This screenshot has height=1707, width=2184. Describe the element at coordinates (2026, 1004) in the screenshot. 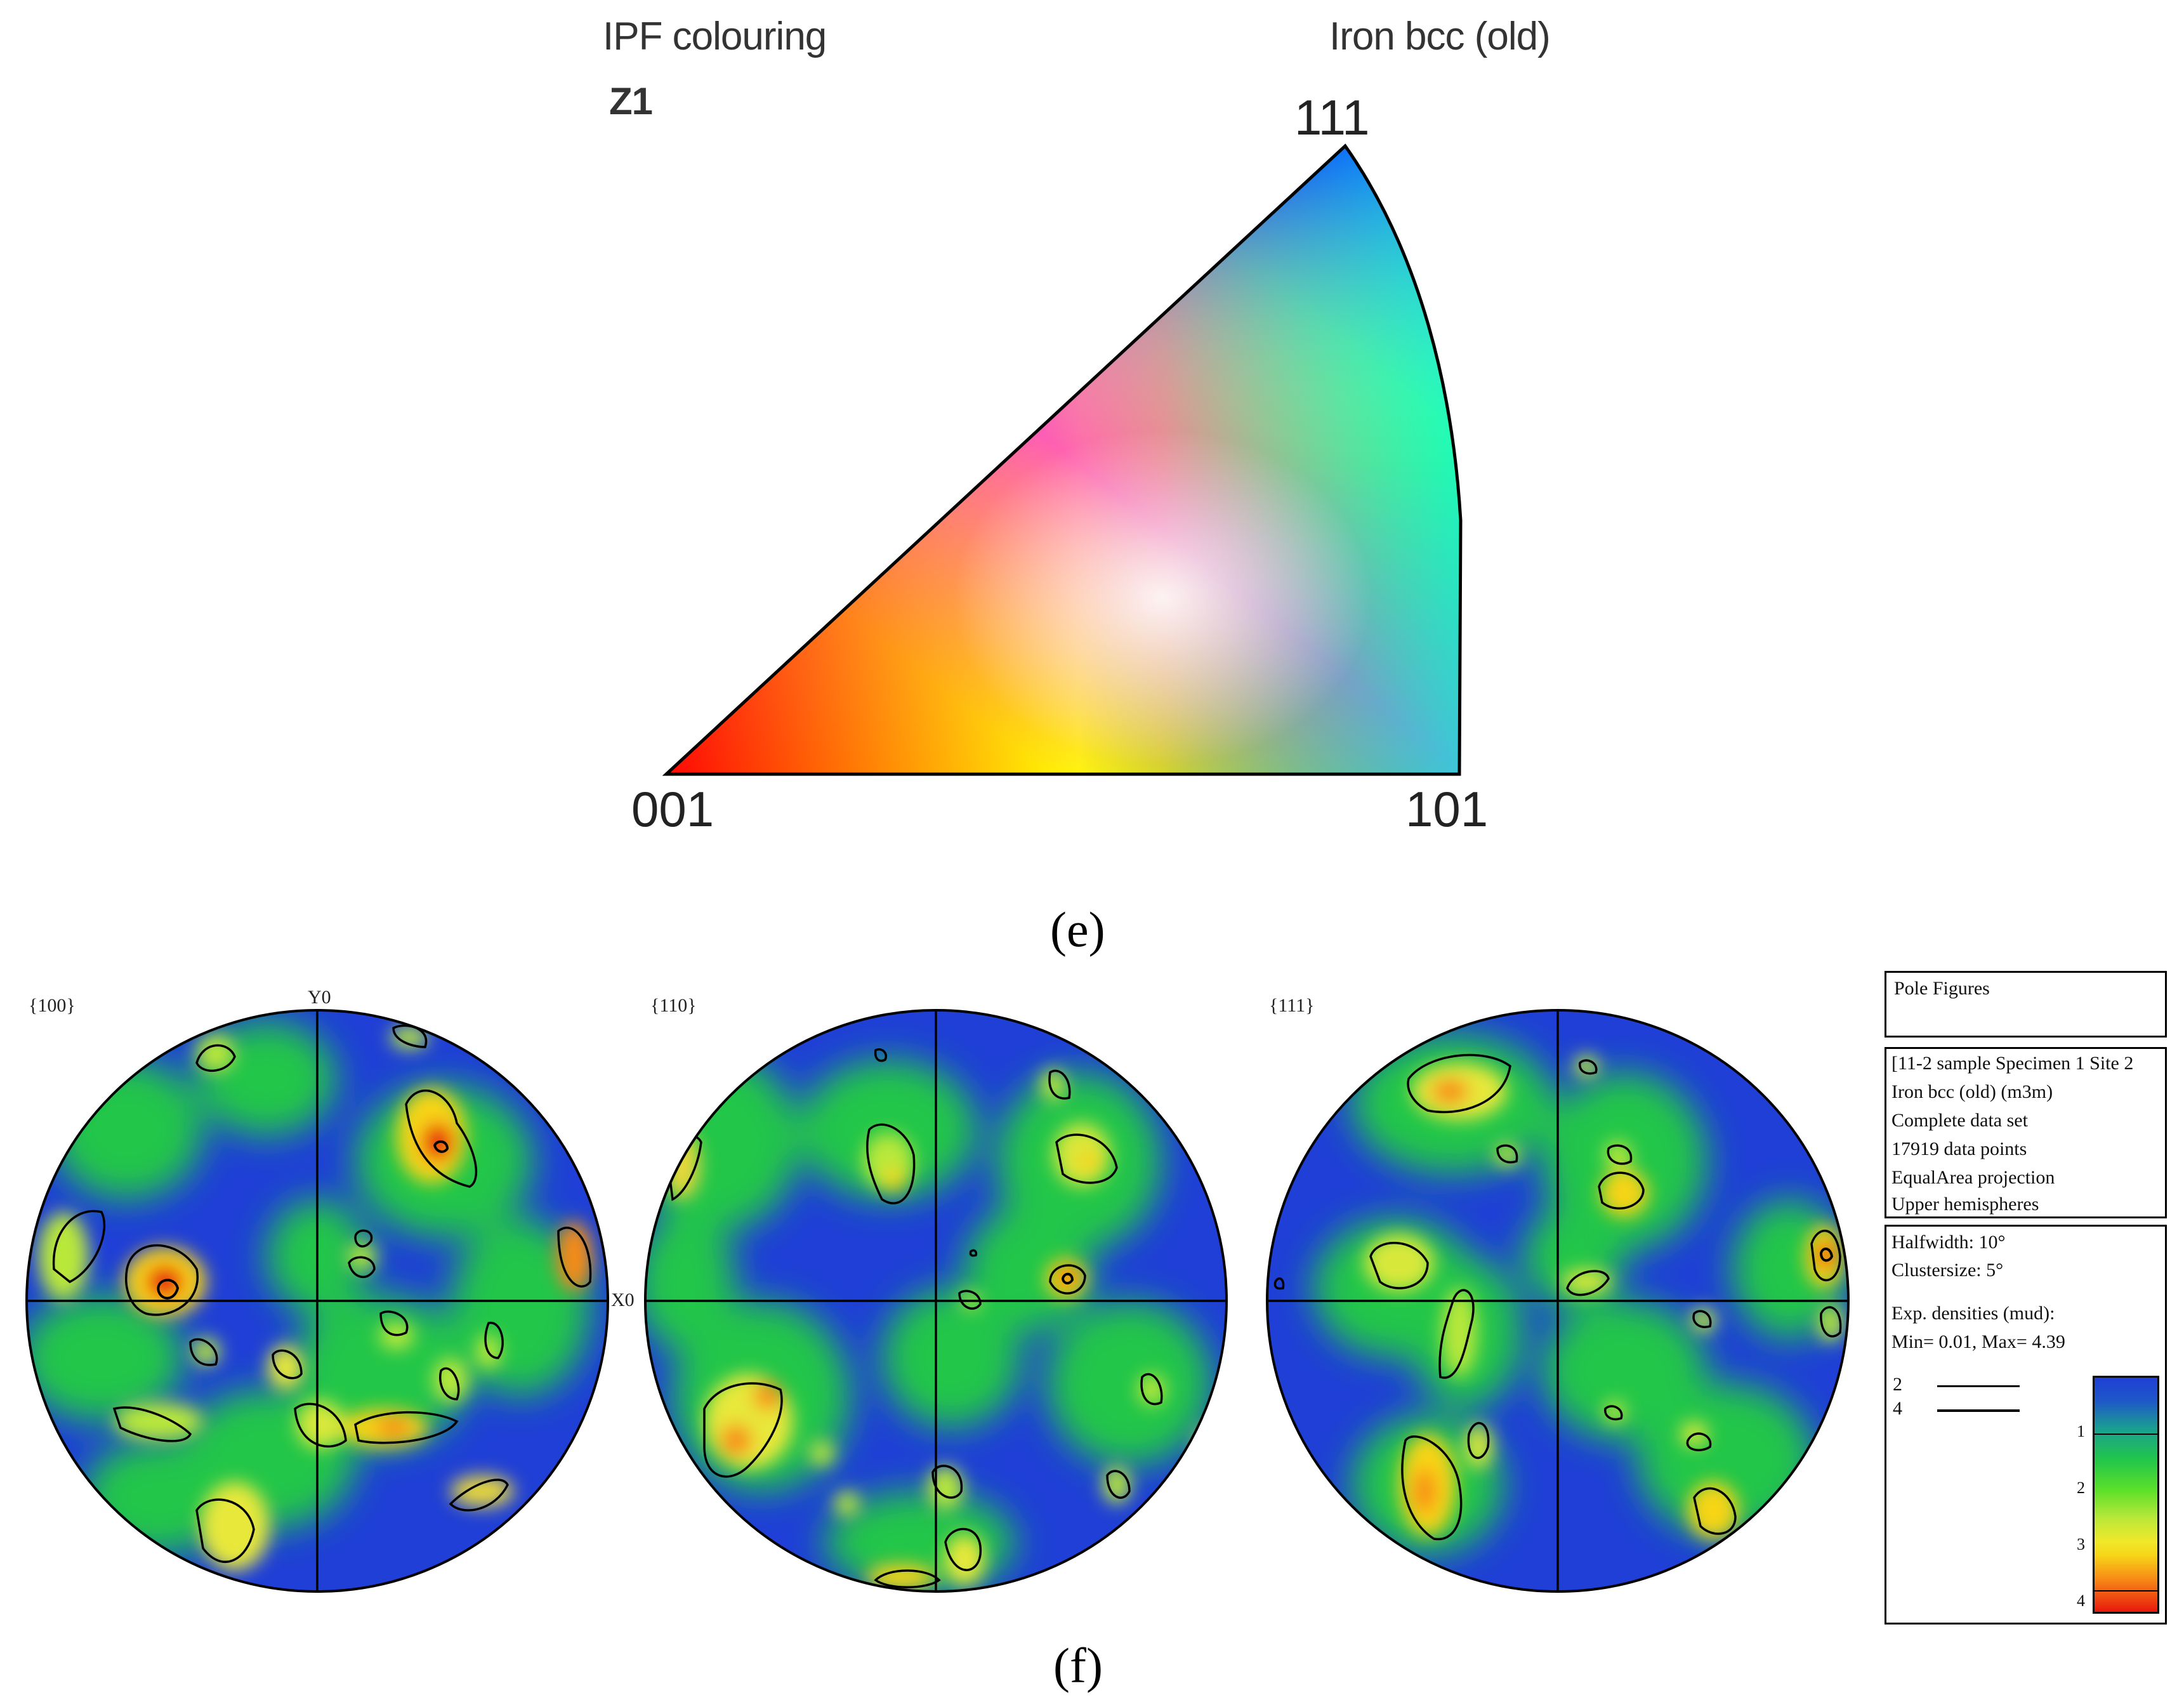

I see `legend-title-box: Pole Figures` at that location.